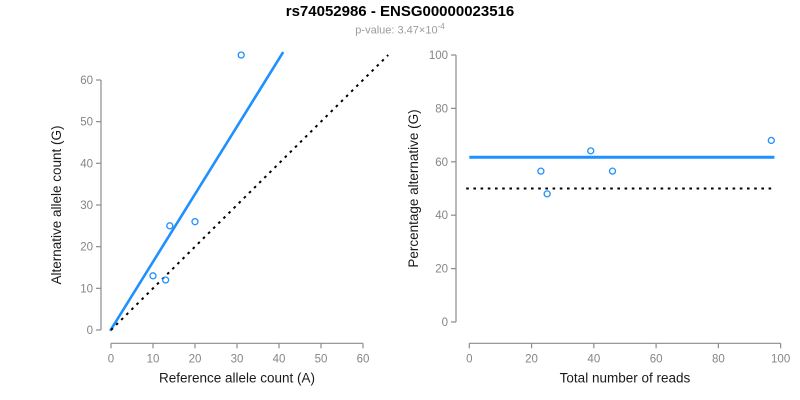 Image resolution: width=800 pixels, height=400 pixels. What do you see at coordinates (237, 359) in the screenshot?
I see `x-tick-label: 30` at bounding box center [237, 359].